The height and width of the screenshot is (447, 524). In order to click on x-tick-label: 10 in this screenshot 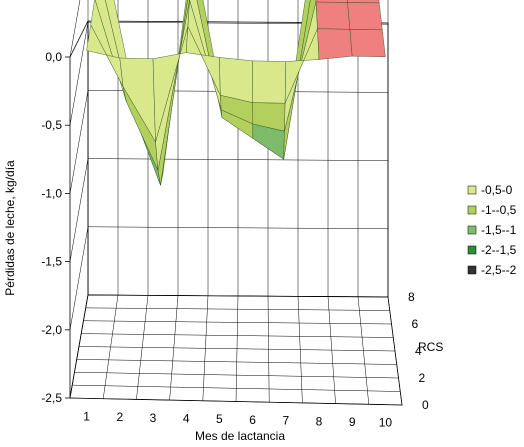, I will do `click(386, 423)`.